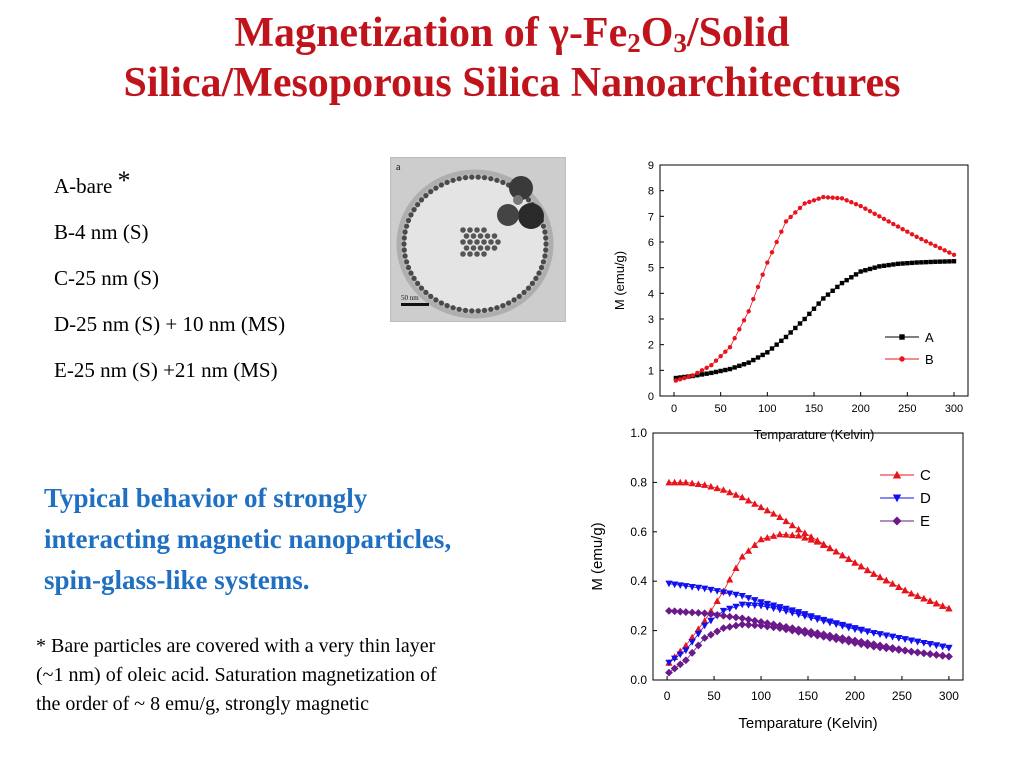 The width and height of the screenshot is (1024, 768). What do you see at coordinates (651, 294) in the screenshot?
I see `y-tick-label: 4` at bounding box center [651, 294].